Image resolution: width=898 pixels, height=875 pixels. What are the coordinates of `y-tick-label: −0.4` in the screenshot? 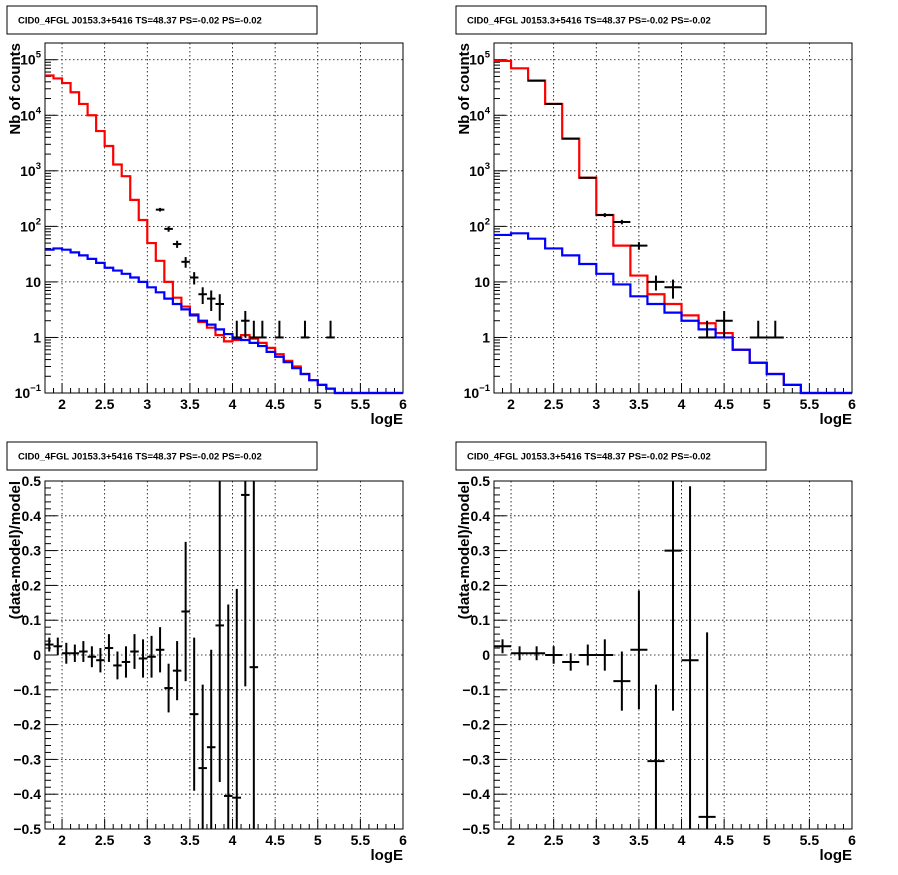 It's located at (27, 794).